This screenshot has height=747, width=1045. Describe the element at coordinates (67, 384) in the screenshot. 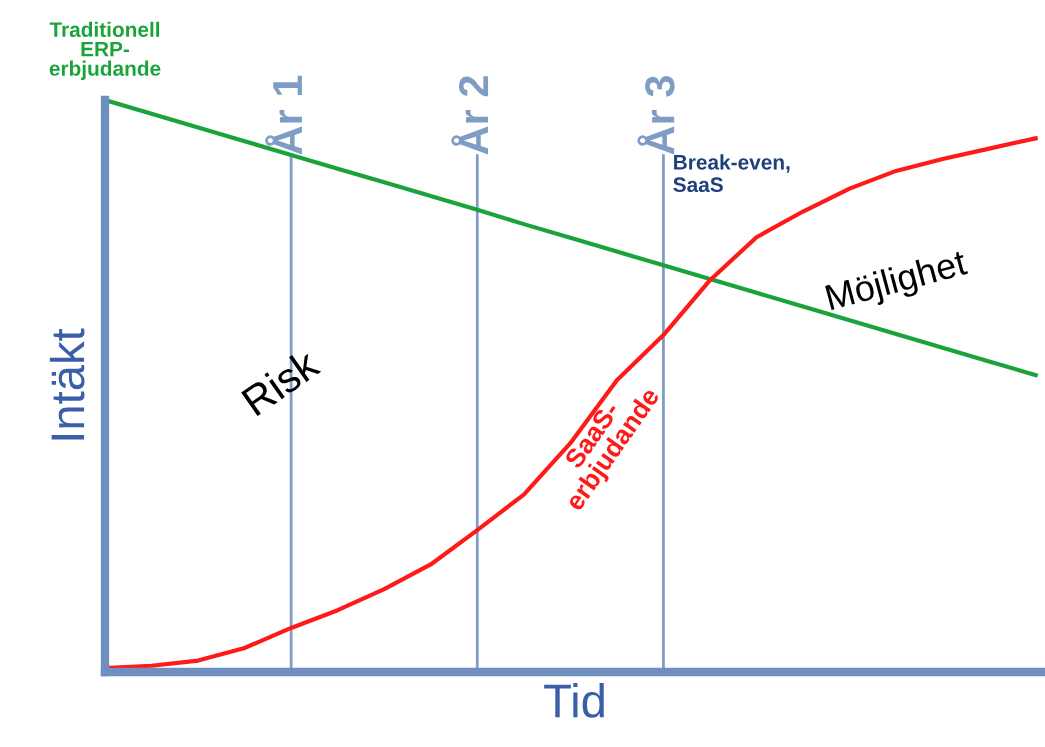

I see `y-axis-title: Intäkt` at that location.